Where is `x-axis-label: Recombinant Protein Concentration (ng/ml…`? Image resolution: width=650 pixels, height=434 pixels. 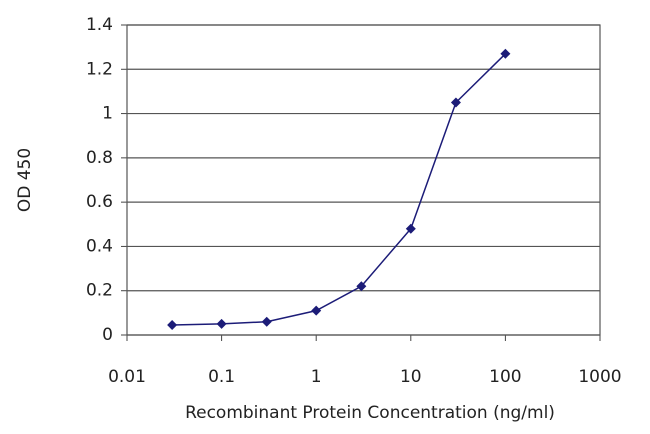 x-axis-label: Recombinant Protein Concentration (ng/ml… is located at coordinates (370, 413).